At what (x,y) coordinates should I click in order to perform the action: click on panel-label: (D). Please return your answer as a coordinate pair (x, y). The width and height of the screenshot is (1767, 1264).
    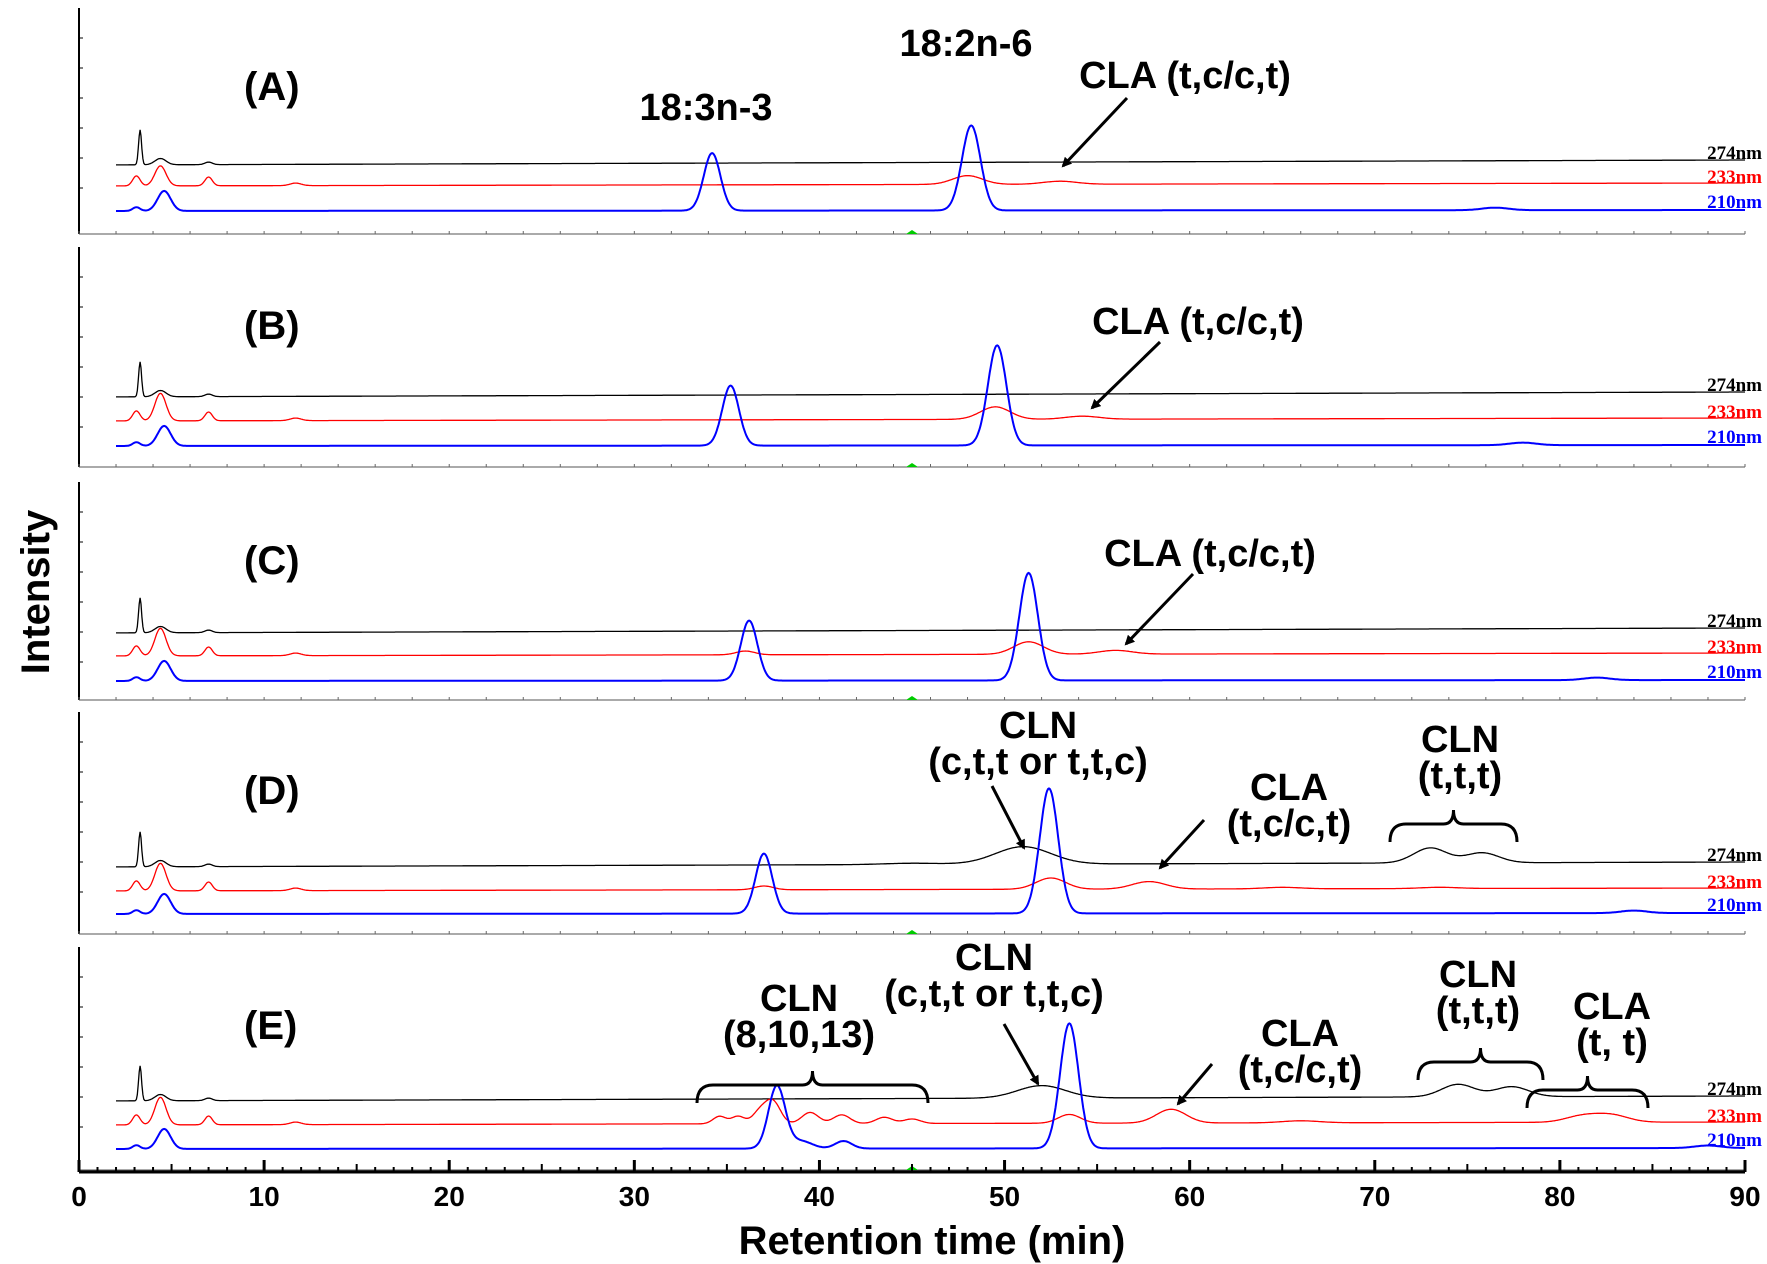
    Looking at the image, I should click on (272, 791).